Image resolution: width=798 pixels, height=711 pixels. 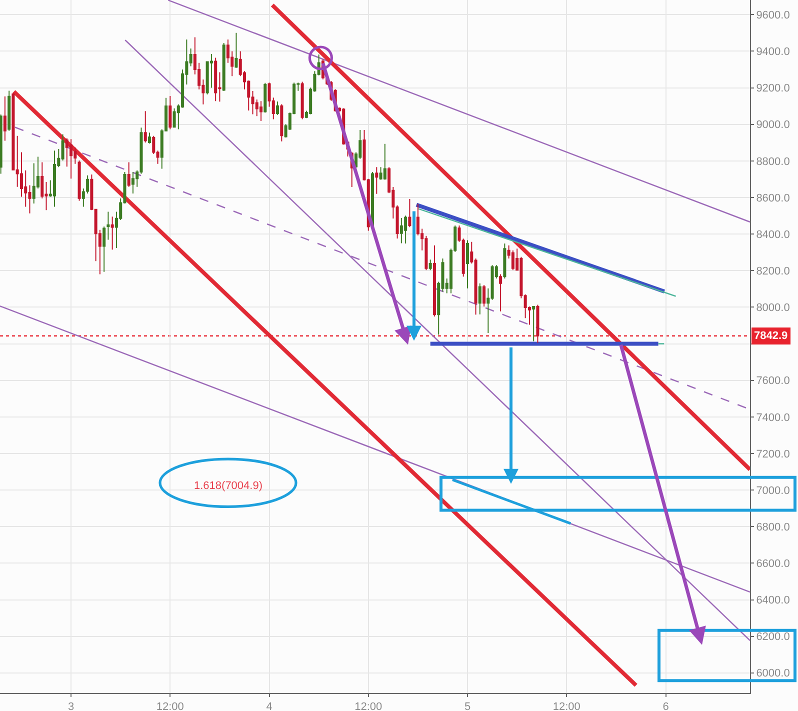 I want to click on y-tick-label: 9400.0, so click(x=773, y=52).